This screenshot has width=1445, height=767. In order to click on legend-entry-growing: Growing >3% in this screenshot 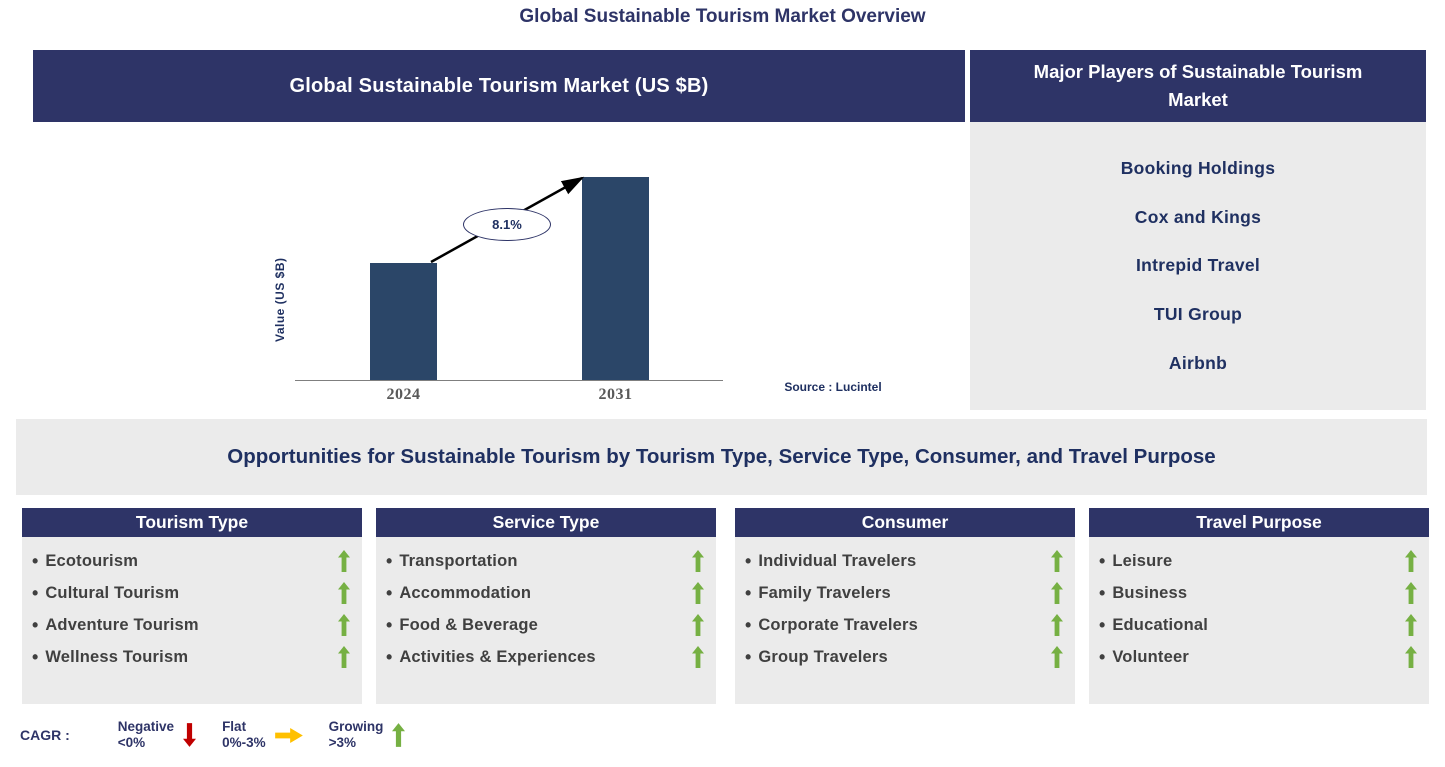, I will do `click(367, 735)`.